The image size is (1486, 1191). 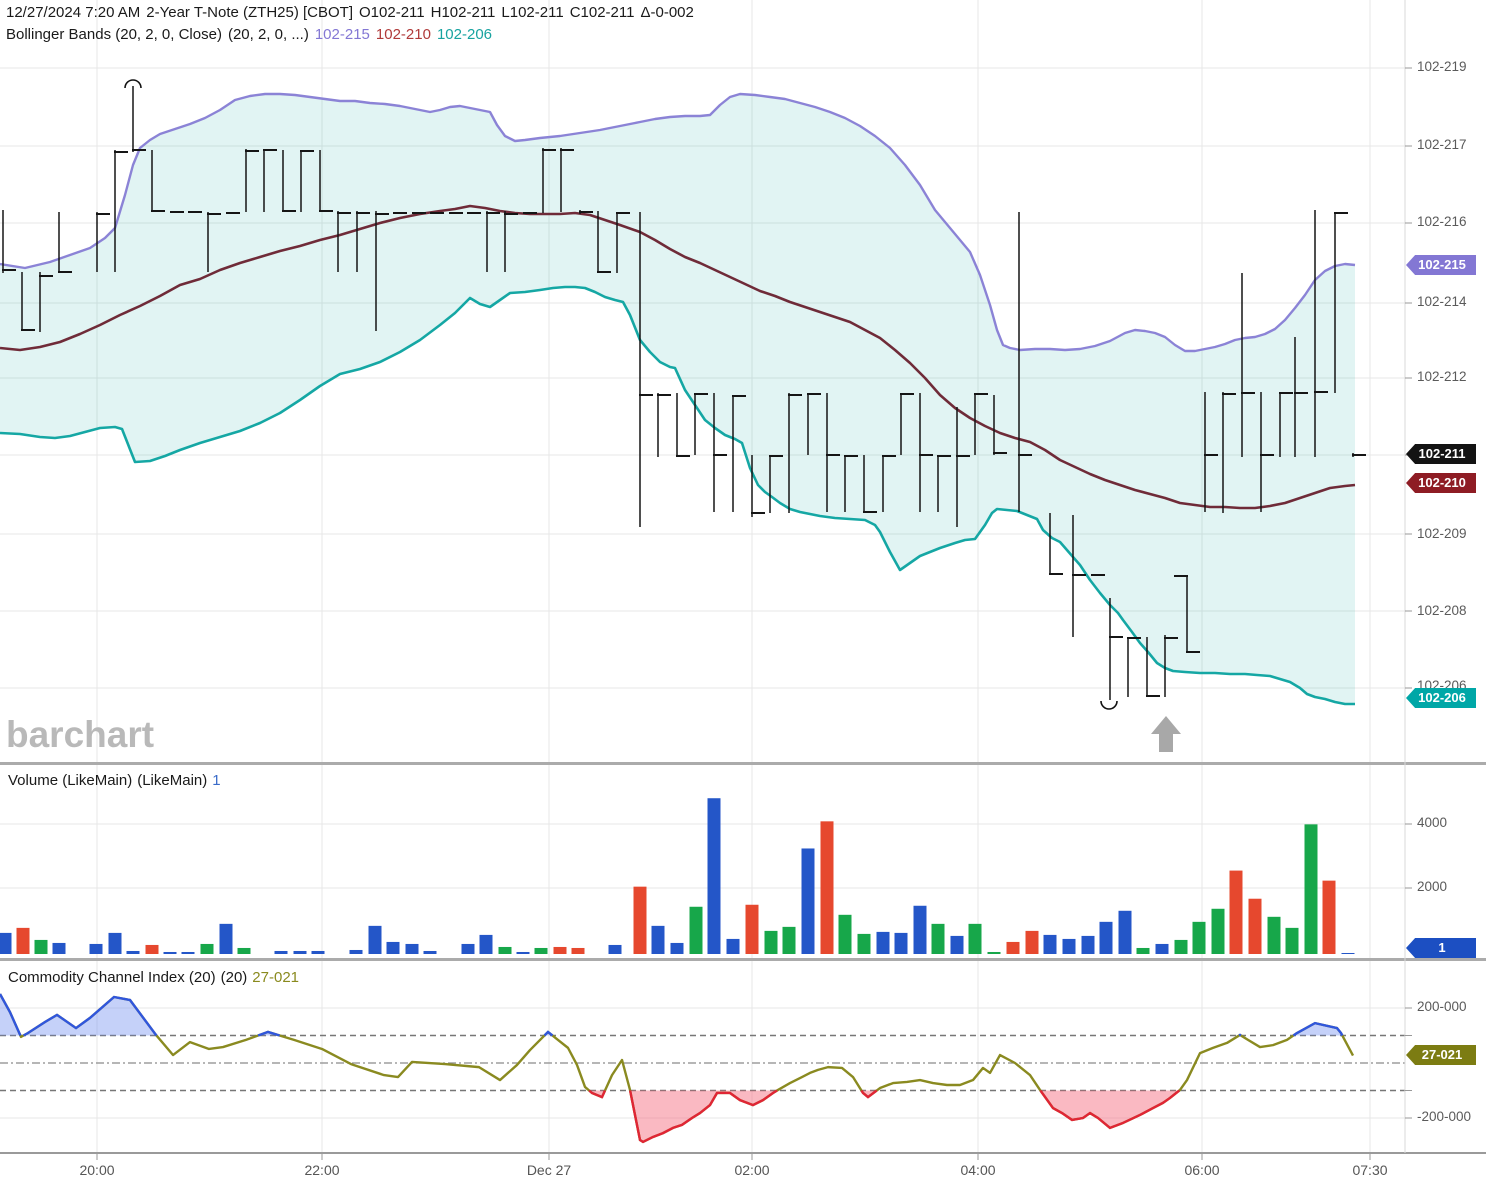 I want to click on bb-name: Bollinger Bands (20, 2, 0, Close), so click(x=114, y=34).